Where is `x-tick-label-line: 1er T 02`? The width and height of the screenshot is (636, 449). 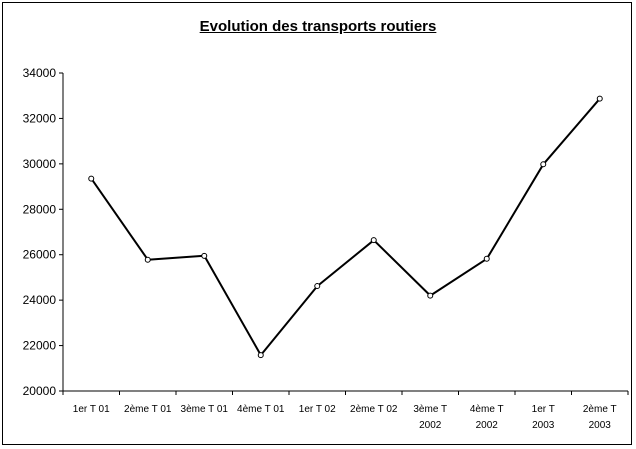 x-tick-label-line: 1er T 02 is located at coordinates (317, 409).